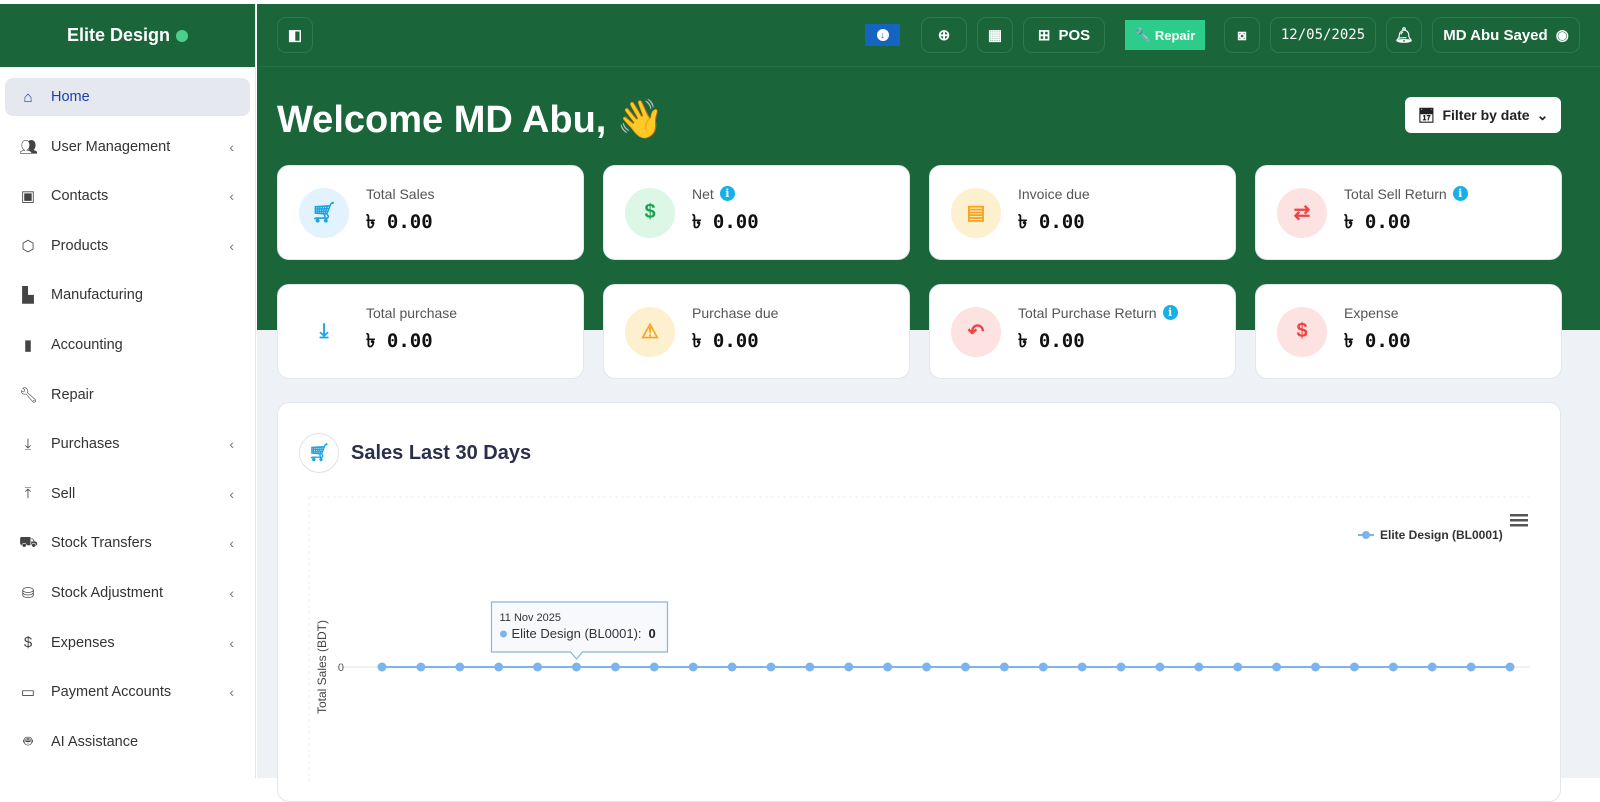 This screenshot has height=802, width=1600. What do you see at coordinates (1483, 115) in the screenshot?
I see `filter-by-date-button: 📅︎ Filter by date ⌄` at bounding box center [1483, 115].